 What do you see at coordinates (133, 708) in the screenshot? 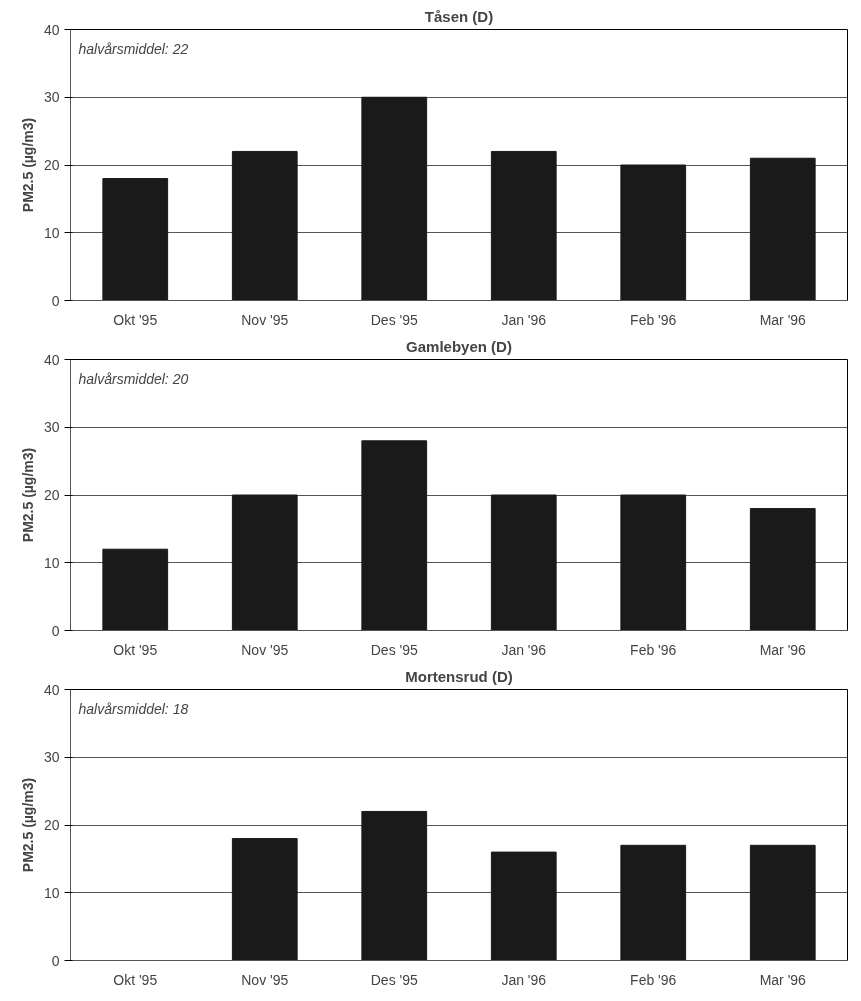
I see `annotation: halvårsmiddel: 18` at bounding box center [133, 708].